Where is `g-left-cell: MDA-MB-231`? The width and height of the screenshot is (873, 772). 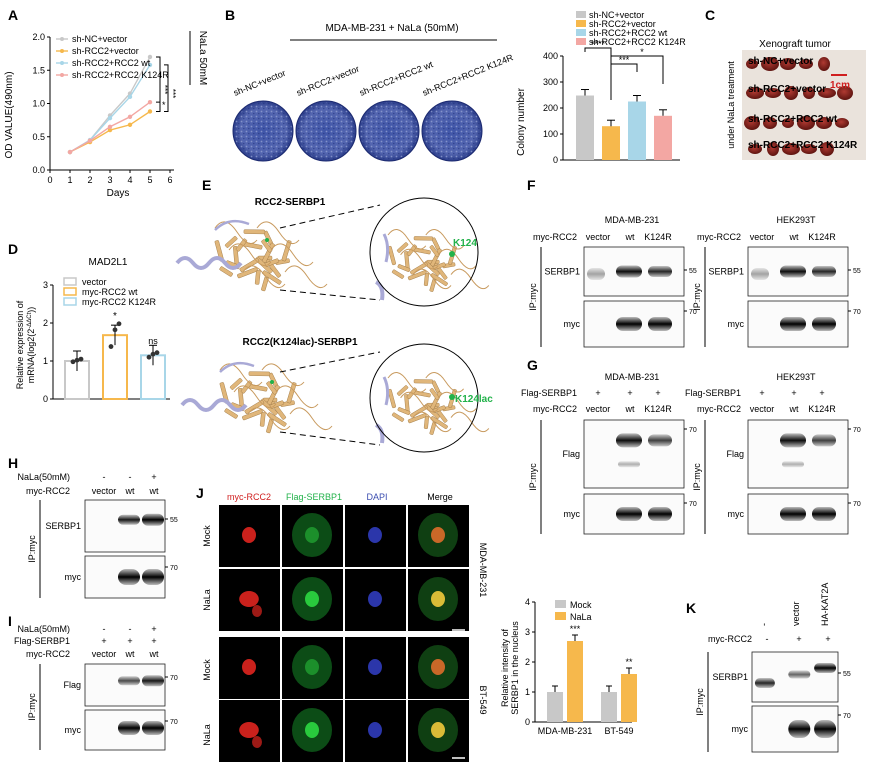 g-left-cell: MDA-MB-231 is located at coordinates (632, 377).